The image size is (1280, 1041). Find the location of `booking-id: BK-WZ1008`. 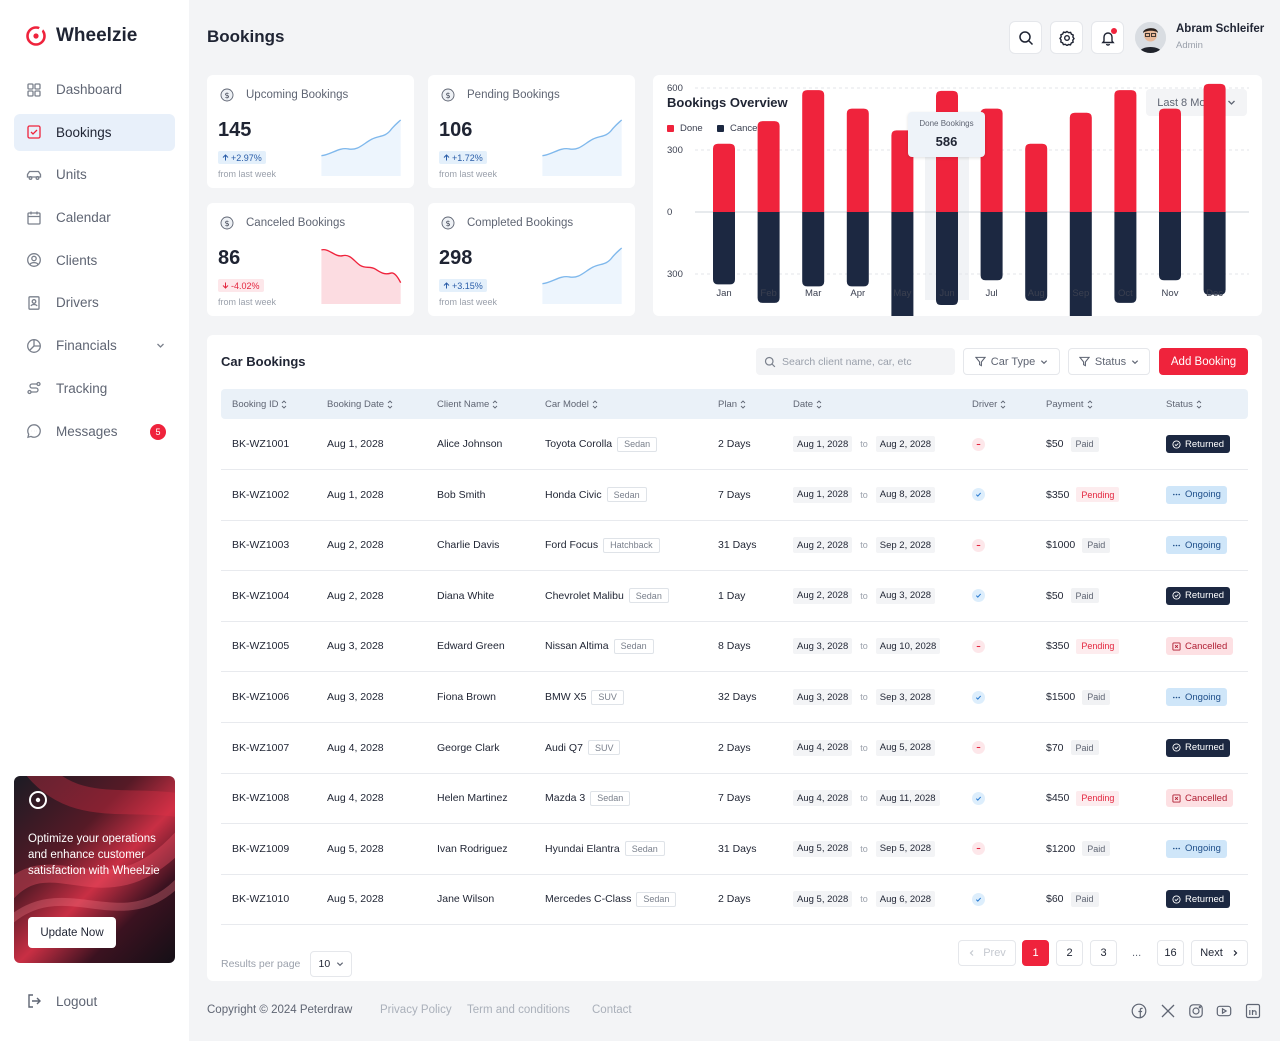

booking-id: BK-WZ1008 is located at coordinates (261, 798).